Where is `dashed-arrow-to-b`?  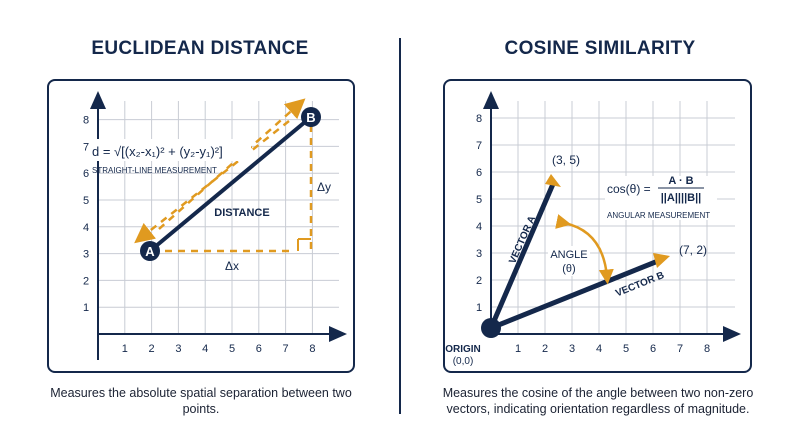 dashed-arrow-to-b is located at coordinates (232, 164).